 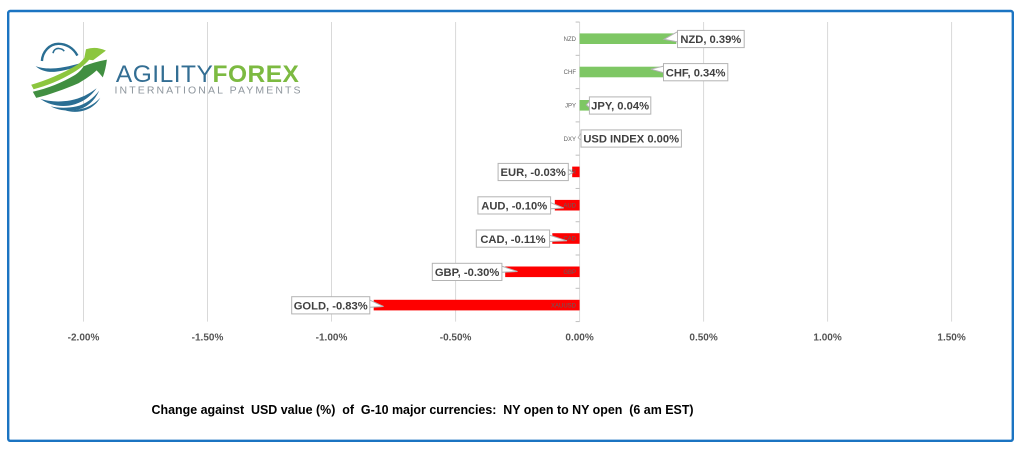 I want to click on svg-text: CHF, so click(x=570, y=73).